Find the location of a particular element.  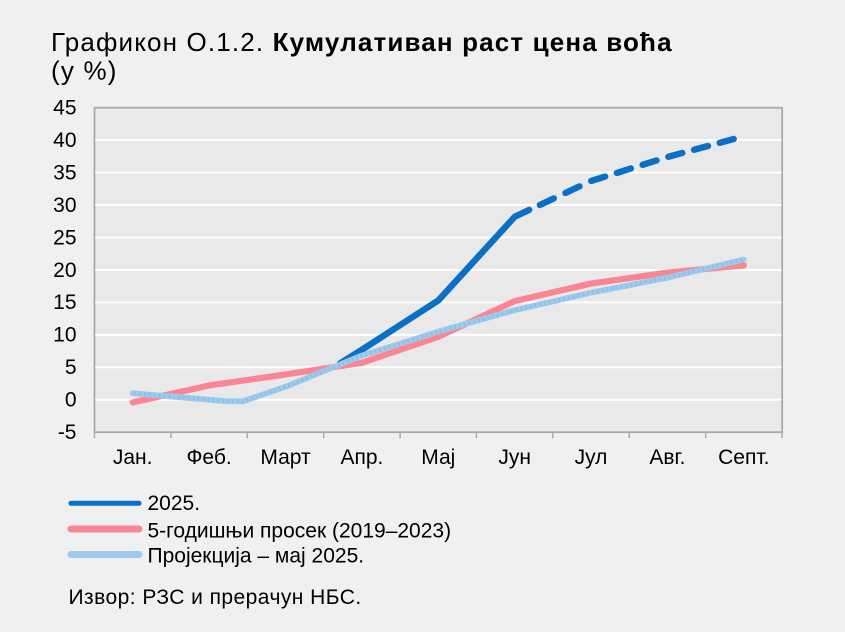

svg-text: 10 is located at coordinates (64, 335).